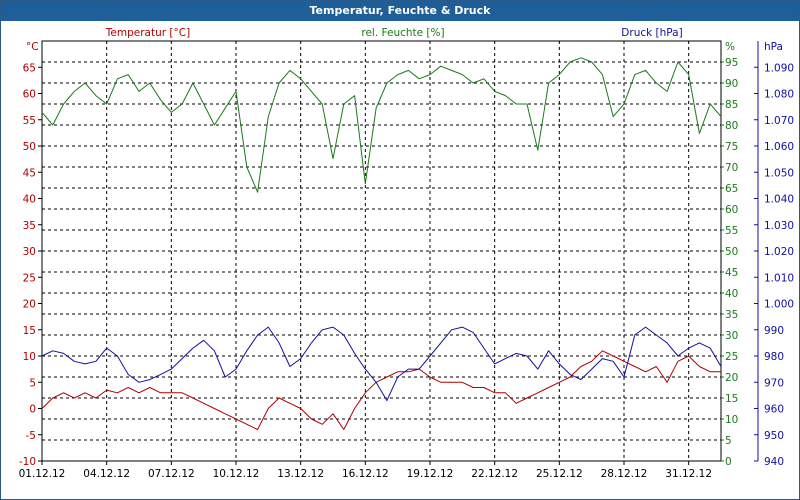 This screenshot has width=800, height=500. What do you see at coordinates (728, 441) in the screenshot?
I see `humidity-tick-label: 5` at bounding box center [728, 441].